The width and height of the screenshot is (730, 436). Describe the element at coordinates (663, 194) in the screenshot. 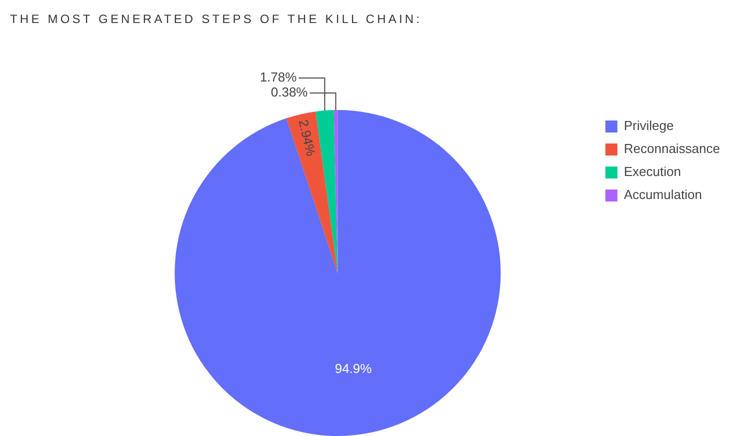

I see `legend-label: Accumulation` at that location.